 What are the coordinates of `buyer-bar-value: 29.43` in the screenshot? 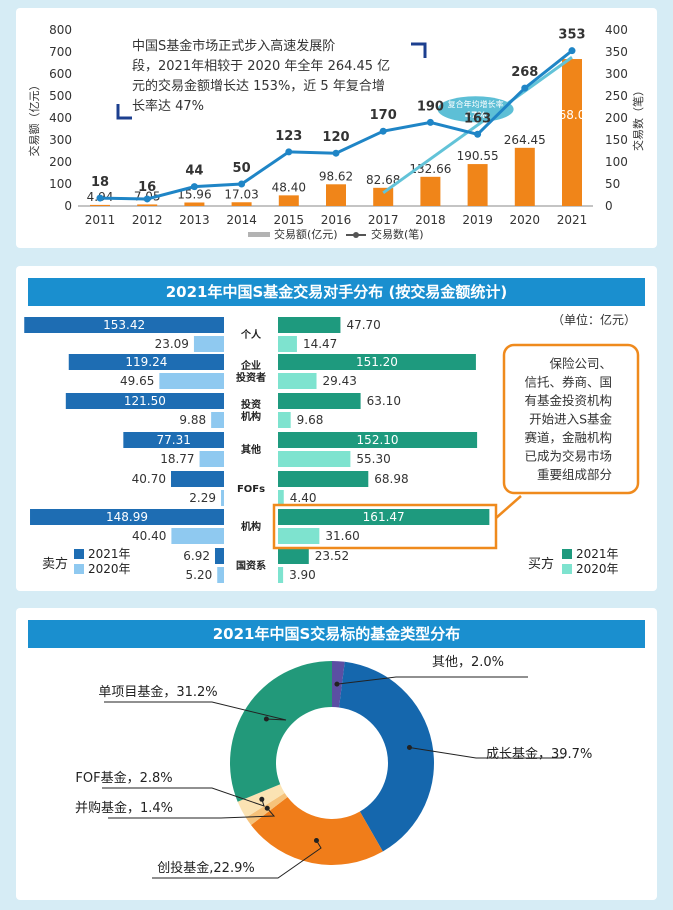 It's located at (340, 381).